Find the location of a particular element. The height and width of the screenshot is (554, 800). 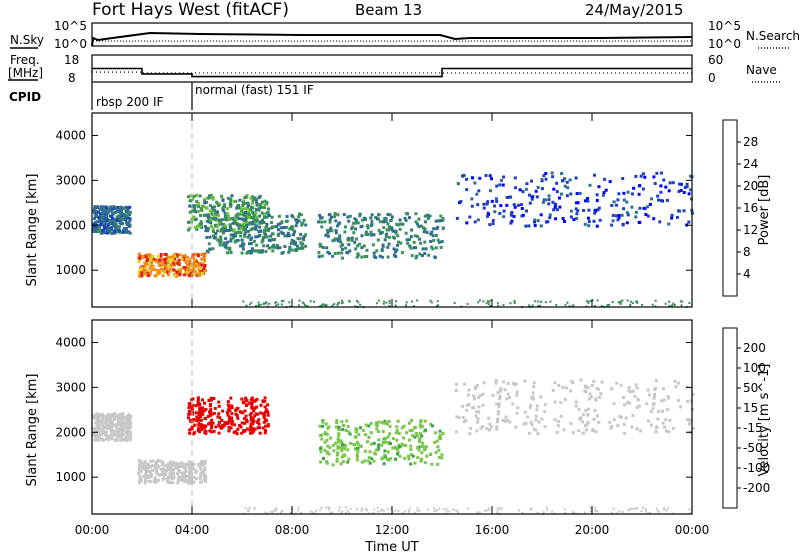

velocity-colorbar-tick-label: 50 is located at coordinates (750, 388).